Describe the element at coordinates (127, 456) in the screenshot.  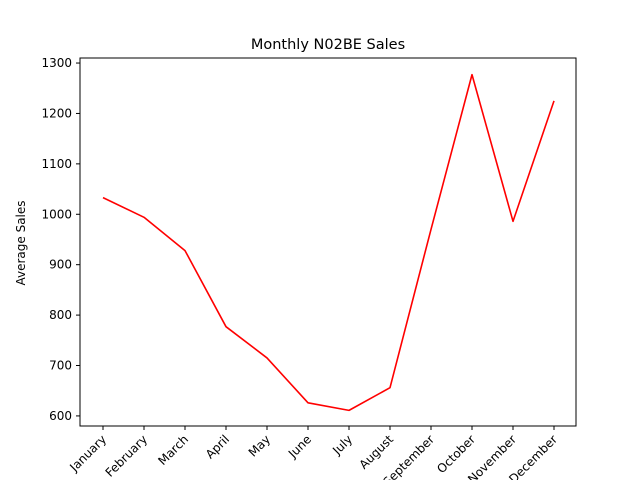
I see `x-tick-label-february: February` at that location.